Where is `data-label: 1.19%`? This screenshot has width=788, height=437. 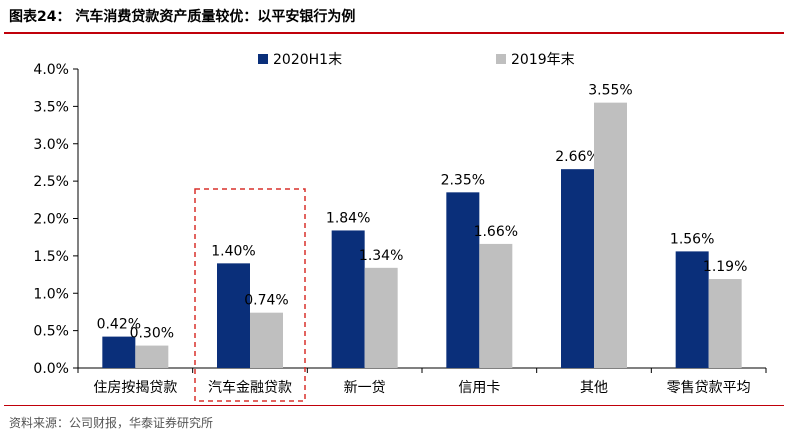 data-label: 1.19% is located at coordinates (725, 267).